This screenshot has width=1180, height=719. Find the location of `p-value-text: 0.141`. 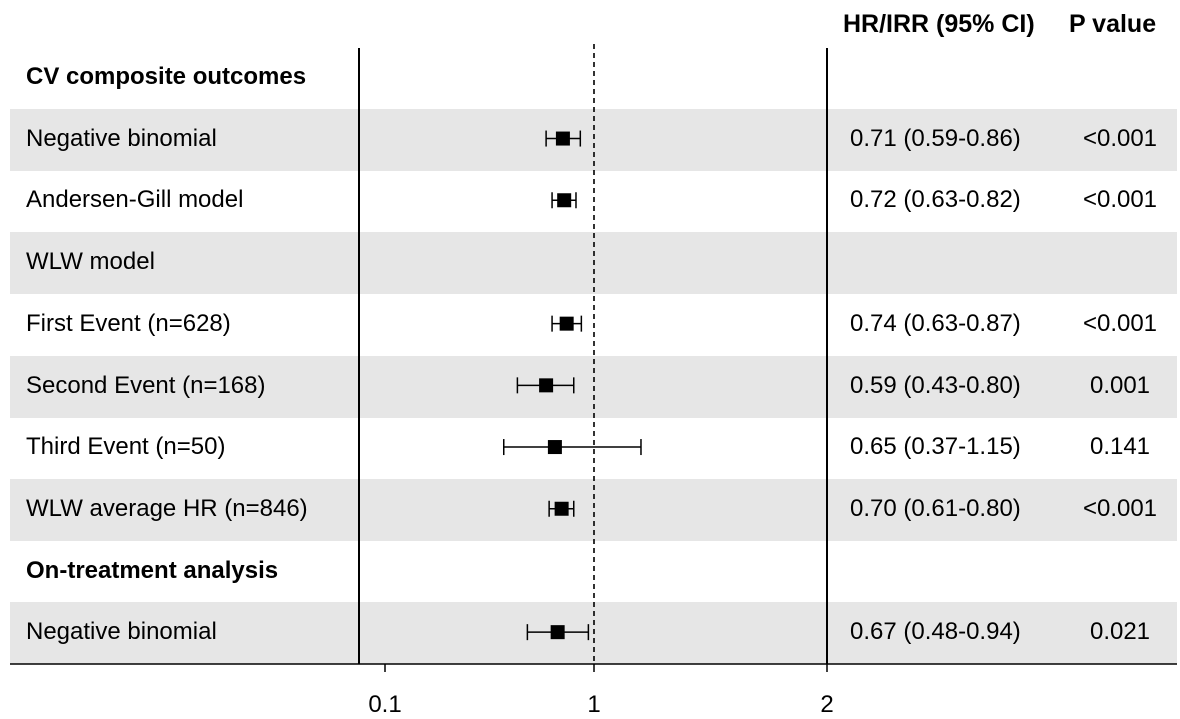

p-value-text: 0.141 is located at coordinates (1120, 447).